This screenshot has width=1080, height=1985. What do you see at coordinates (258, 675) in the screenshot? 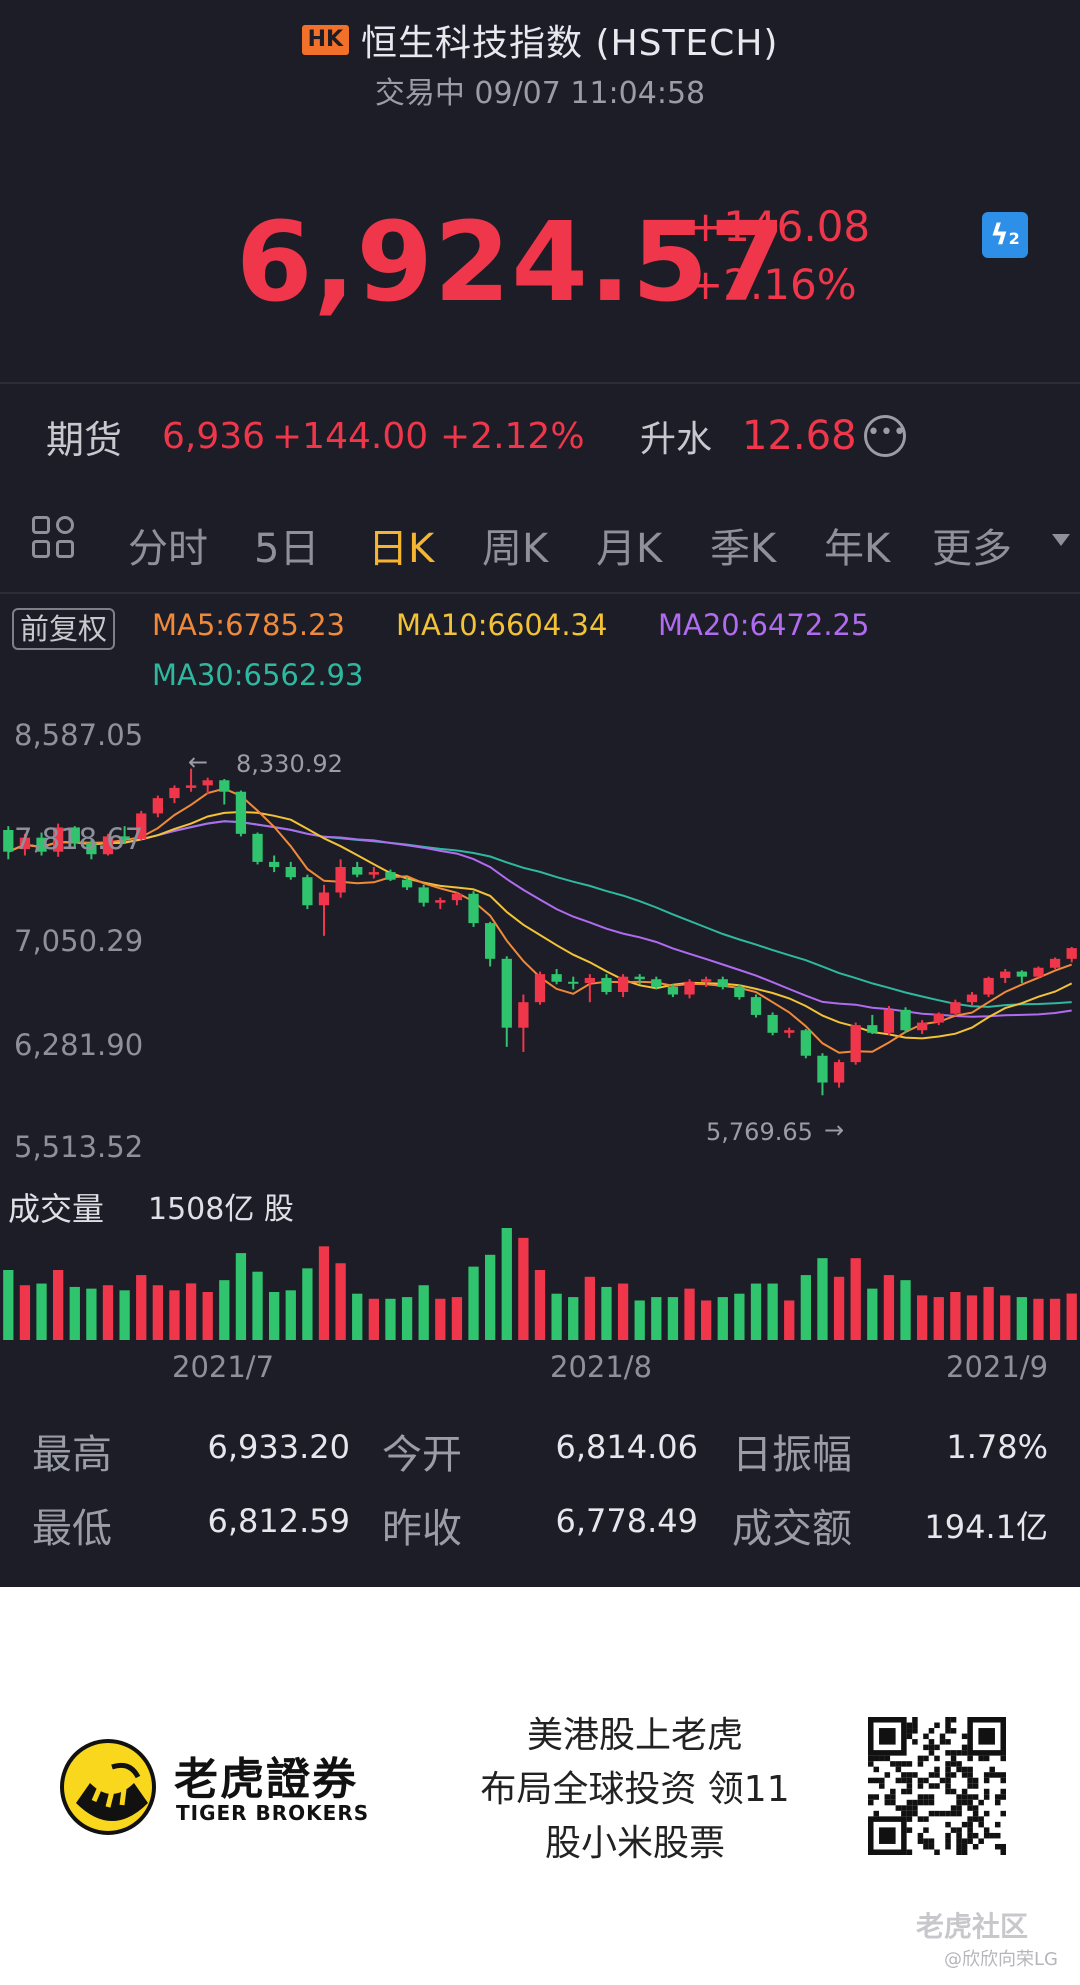
I see `ma30-label: MA30:6562.93` at bounding box center [258, 675].